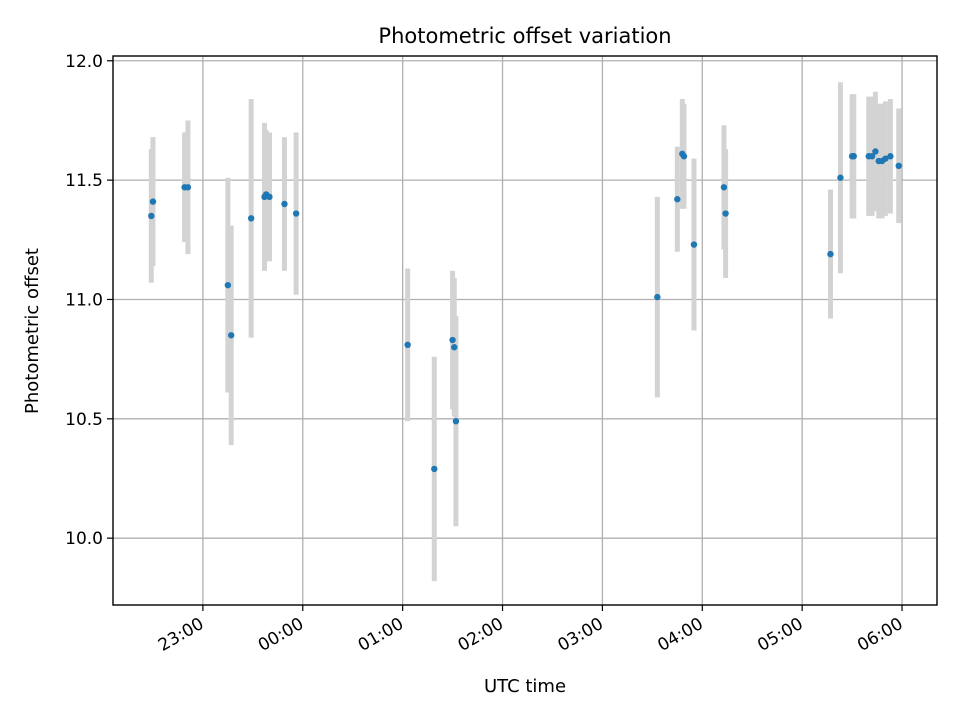 The width and height of the screenshot is (960, 720). Describe the element at coordinates (481, 635) in the screenshot. I see `x-tick-label: 02:00` at that location.